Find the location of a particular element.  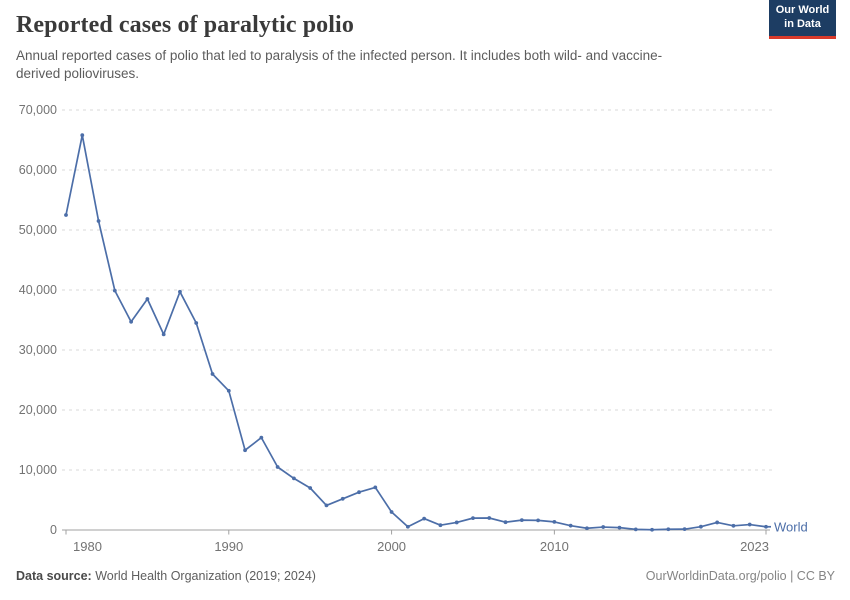

y-tick-label-40000: 40,000 is located at coordinates (38, 290).